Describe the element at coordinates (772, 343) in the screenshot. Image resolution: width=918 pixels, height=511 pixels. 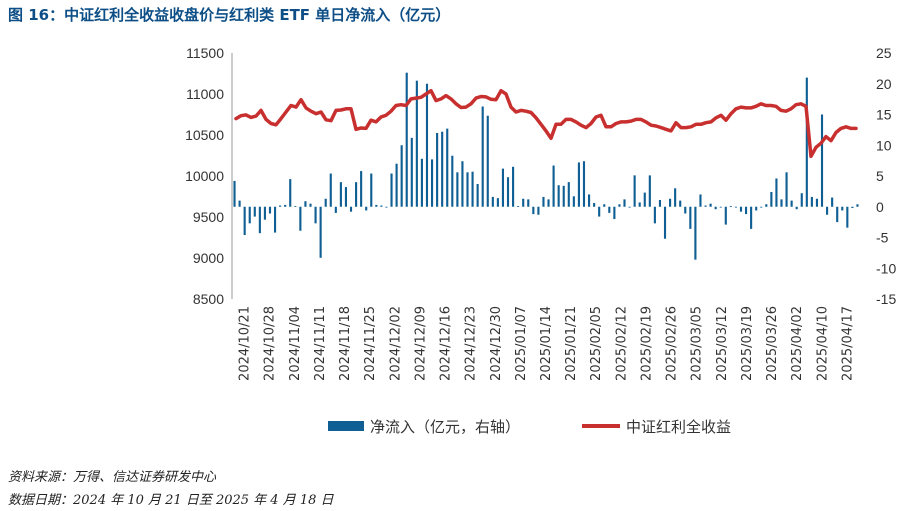
I see `x-axis-tick-label: 2025/03/26` at that location.